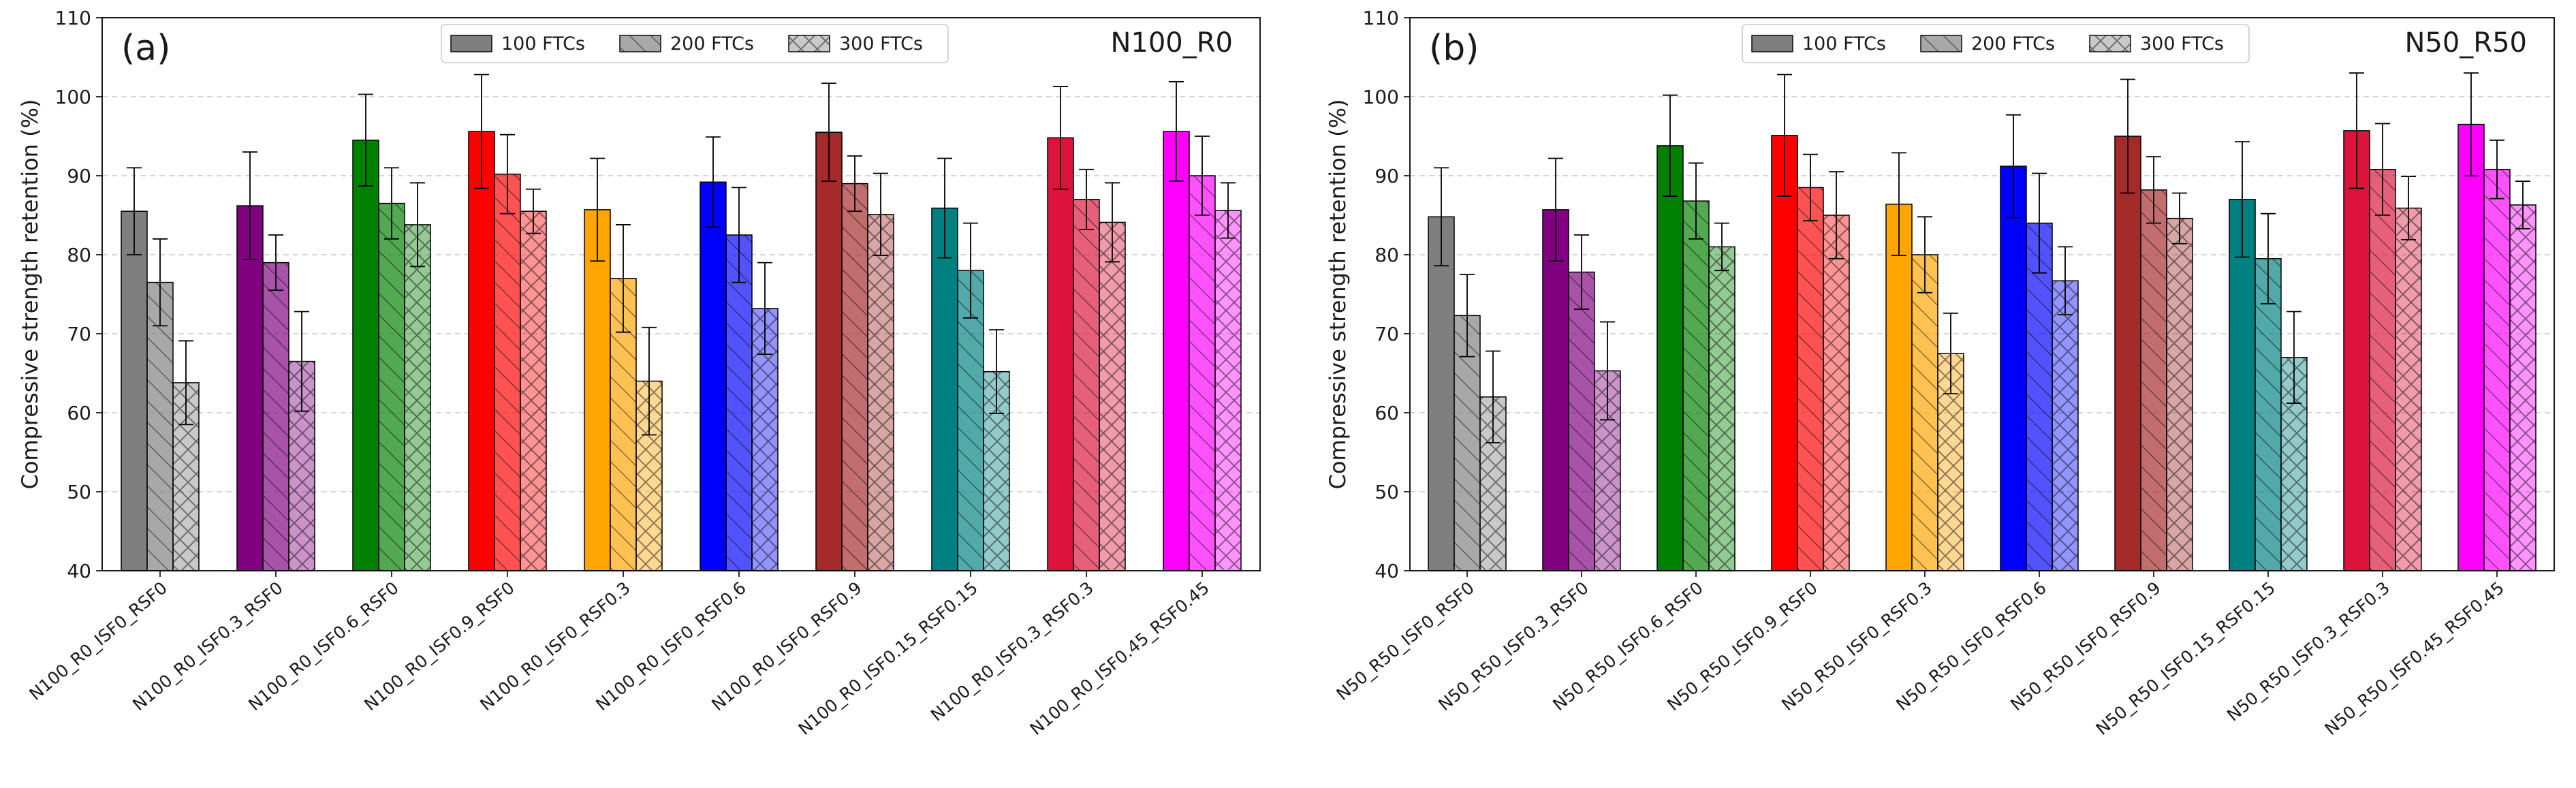 This screenshot has height=788, width=2576. What do you see at coordinates (1119, 658) in the screenshot?
I see `x-tick-label: N100_R0_ISF0.45_RSF0.45` at bounding box center [1119, 658].